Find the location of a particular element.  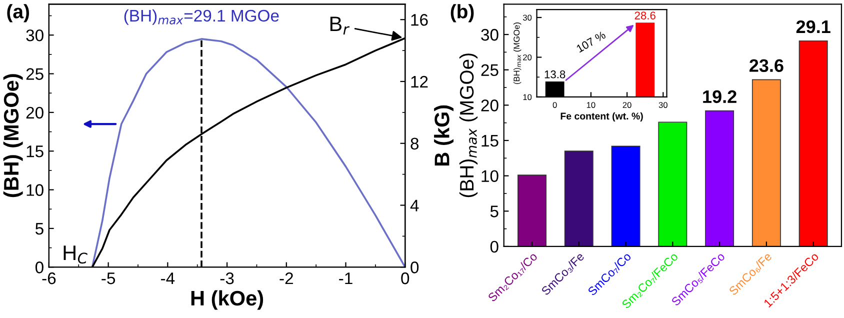

x-tick-label: -4 is located at coordinates (168, 278).